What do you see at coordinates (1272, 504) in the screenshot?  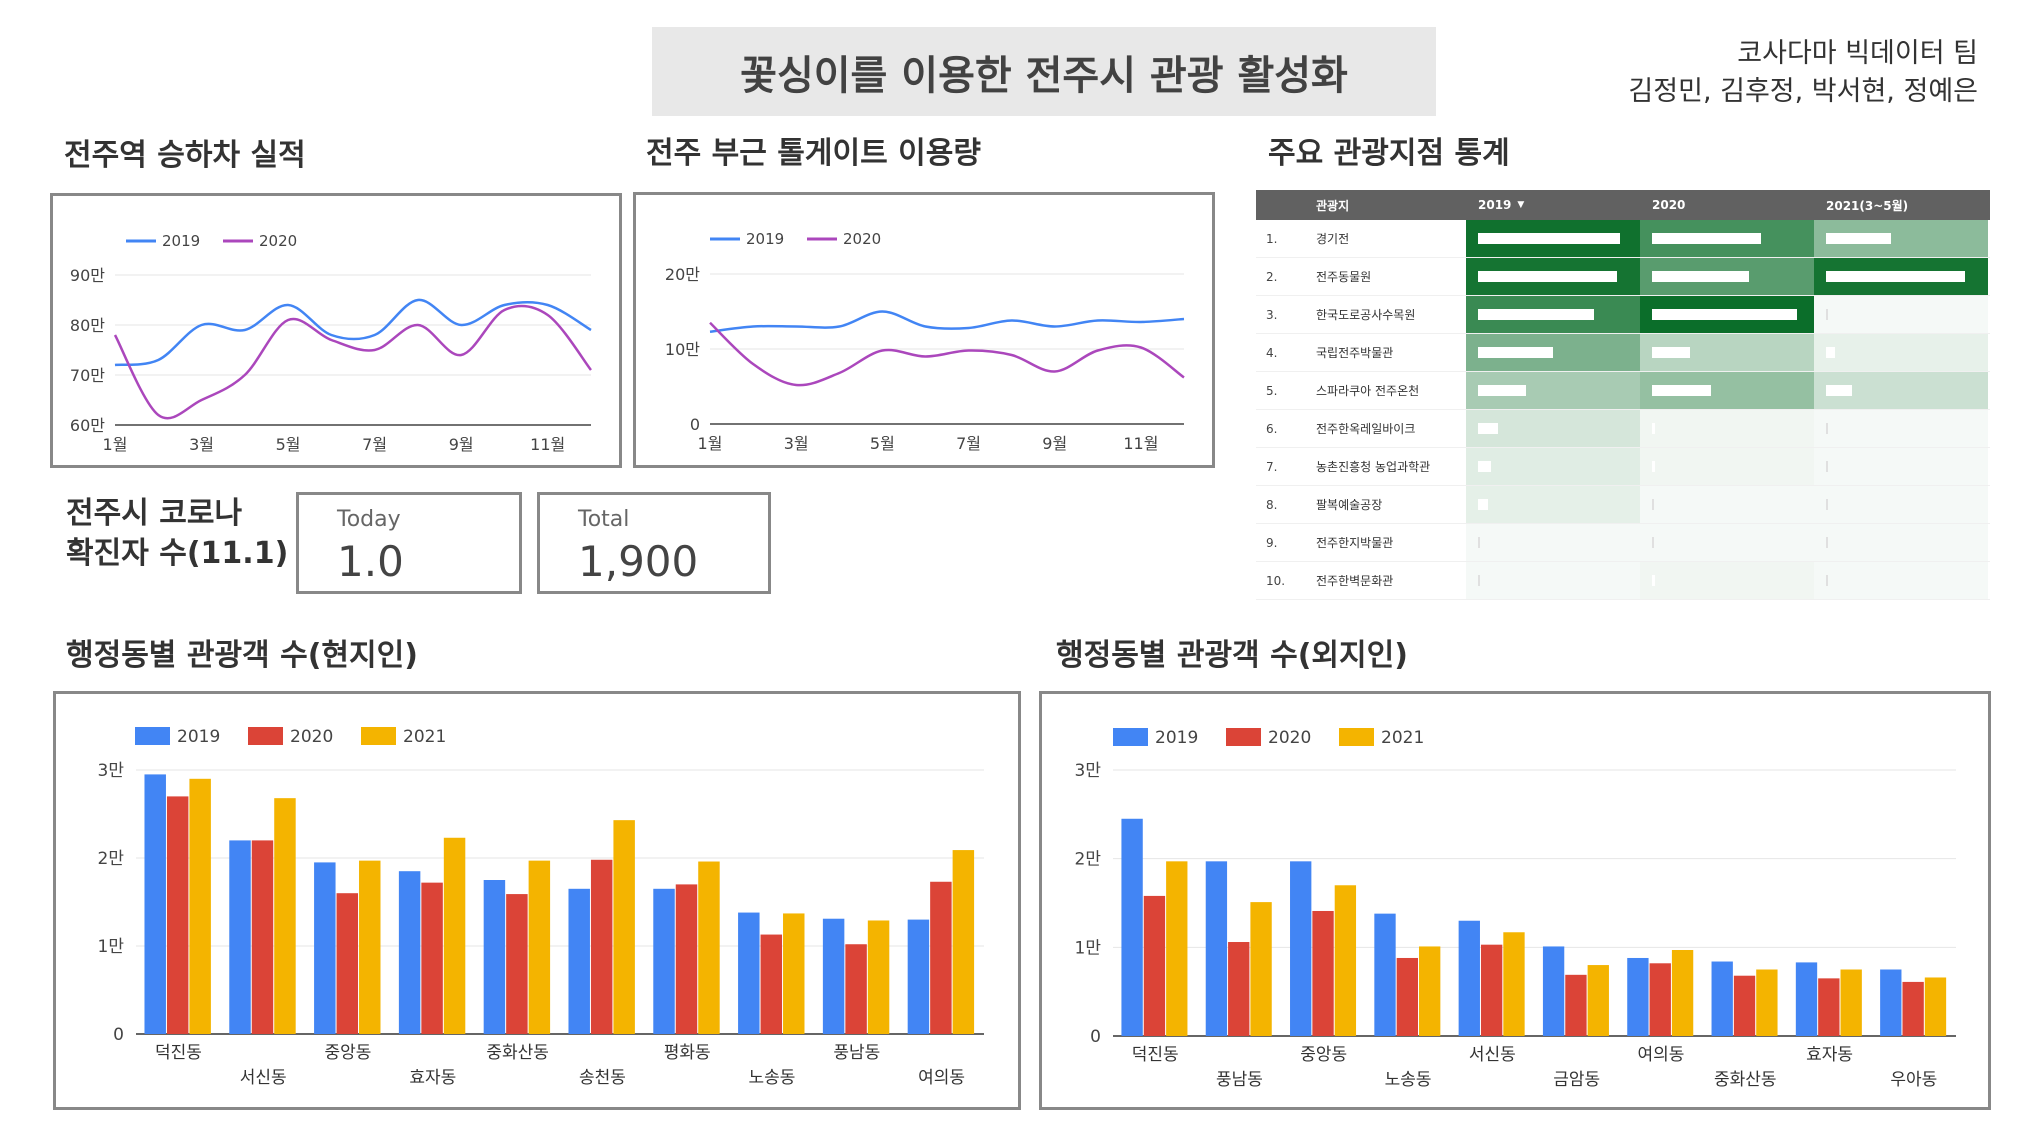 I see `row-rank: 8.` at bounding box center [1272, 504].